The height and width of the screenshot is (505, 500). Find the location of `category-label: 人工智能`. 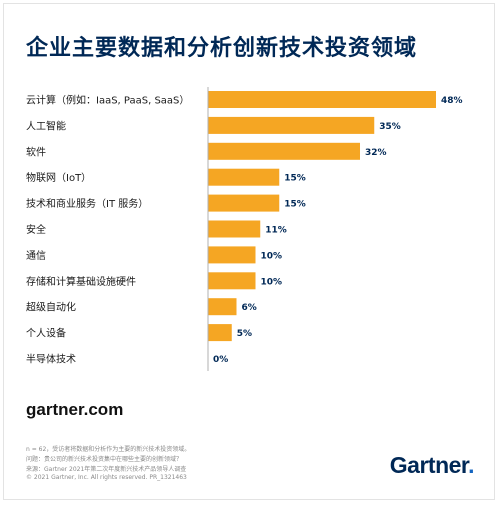

category-label: 人工智能 is located at coordinates (46, 125).